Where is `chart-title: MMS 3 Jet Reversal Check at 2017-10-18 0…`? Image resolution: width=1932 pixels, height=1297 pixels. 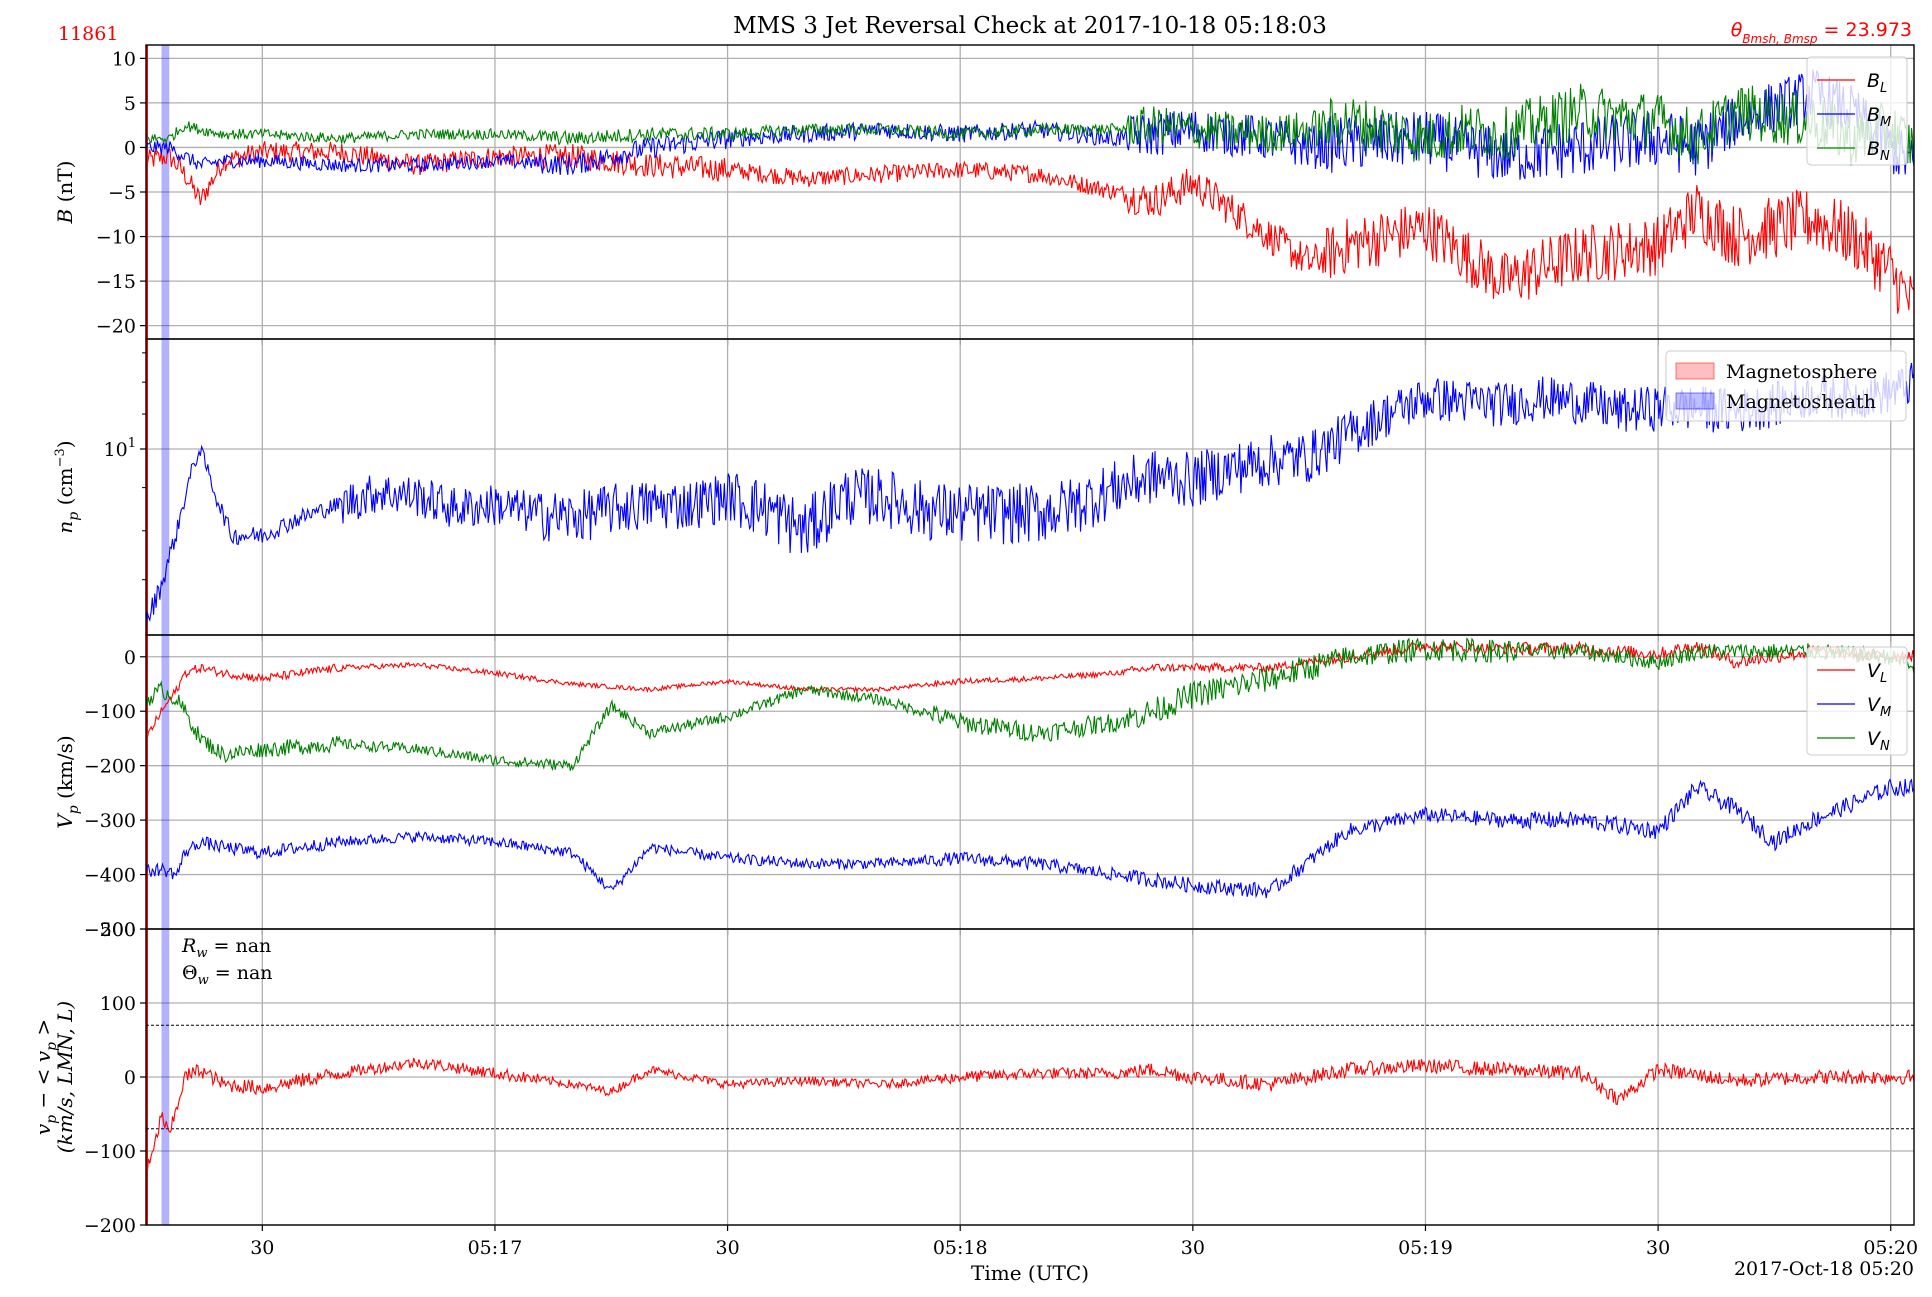
chart-title: MMS 3 Jet Reversal Check at 2017-10-18 0… is located at coordinates (1030, 26).